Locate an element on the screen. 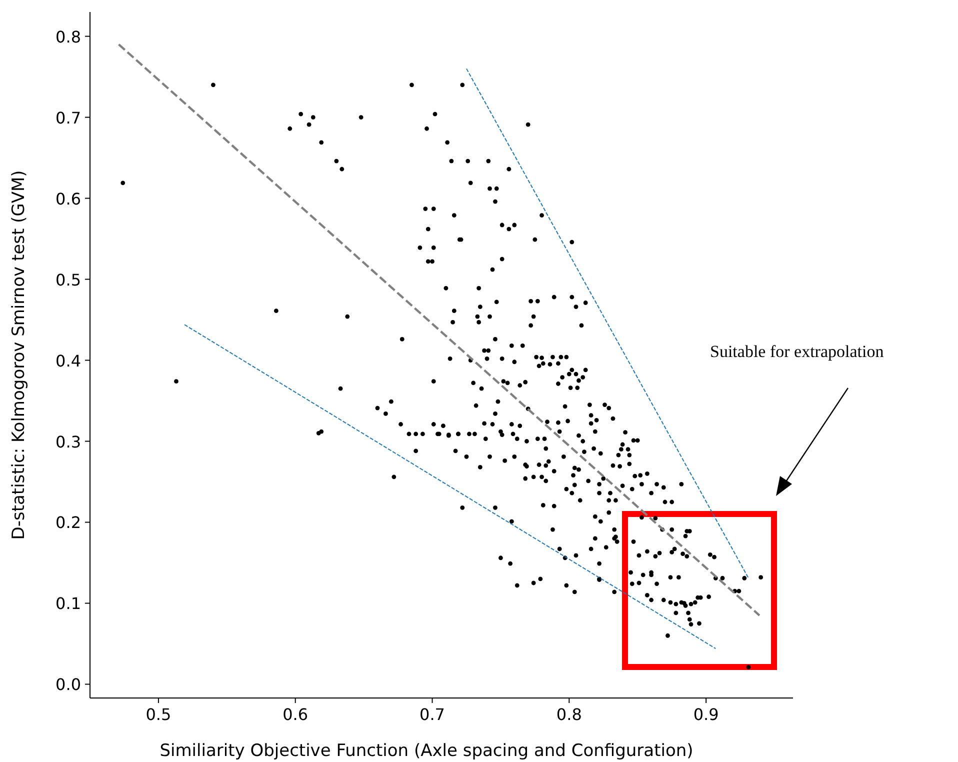 This screenshot has width=958, height=762. y-tick-label: 0.0 is located at coordinates (68, 684).